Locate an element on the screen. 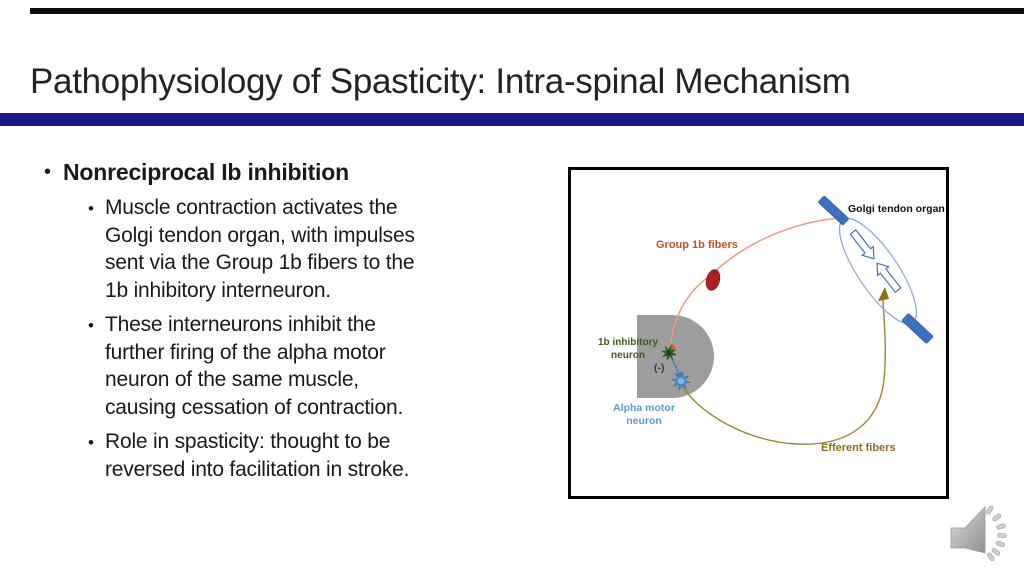 Image resolution: width=1024 pixels, height=576 pixels. speaker-horn is located at coordinates (968, 530).